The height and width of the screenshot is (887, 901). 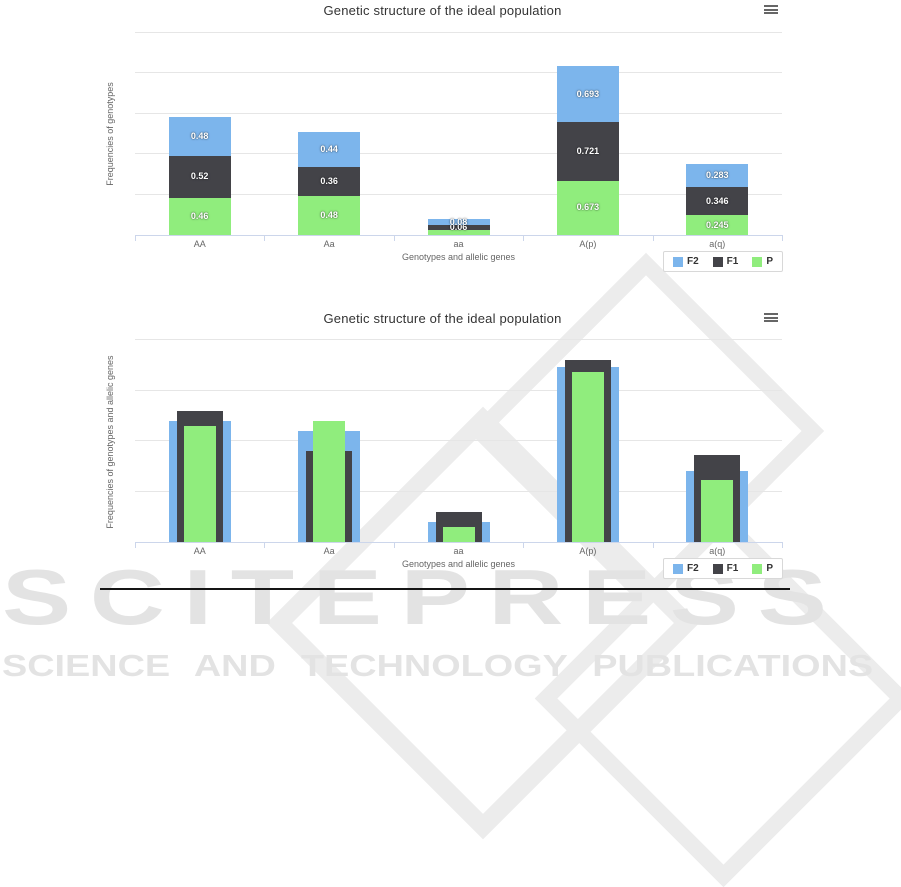 What do you see at coordinates (717, 201) in the screenshot?
I see `bar-segment-F1-a(q): 0.346` at bounding box center [717, 201].